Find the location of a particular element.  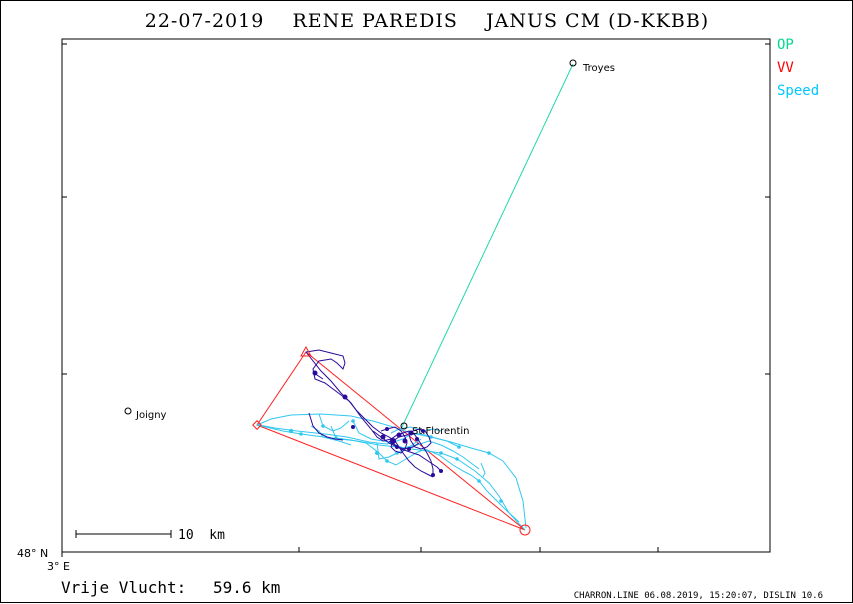

distance-value: 59.6 km is located at coordinates (246, 587).